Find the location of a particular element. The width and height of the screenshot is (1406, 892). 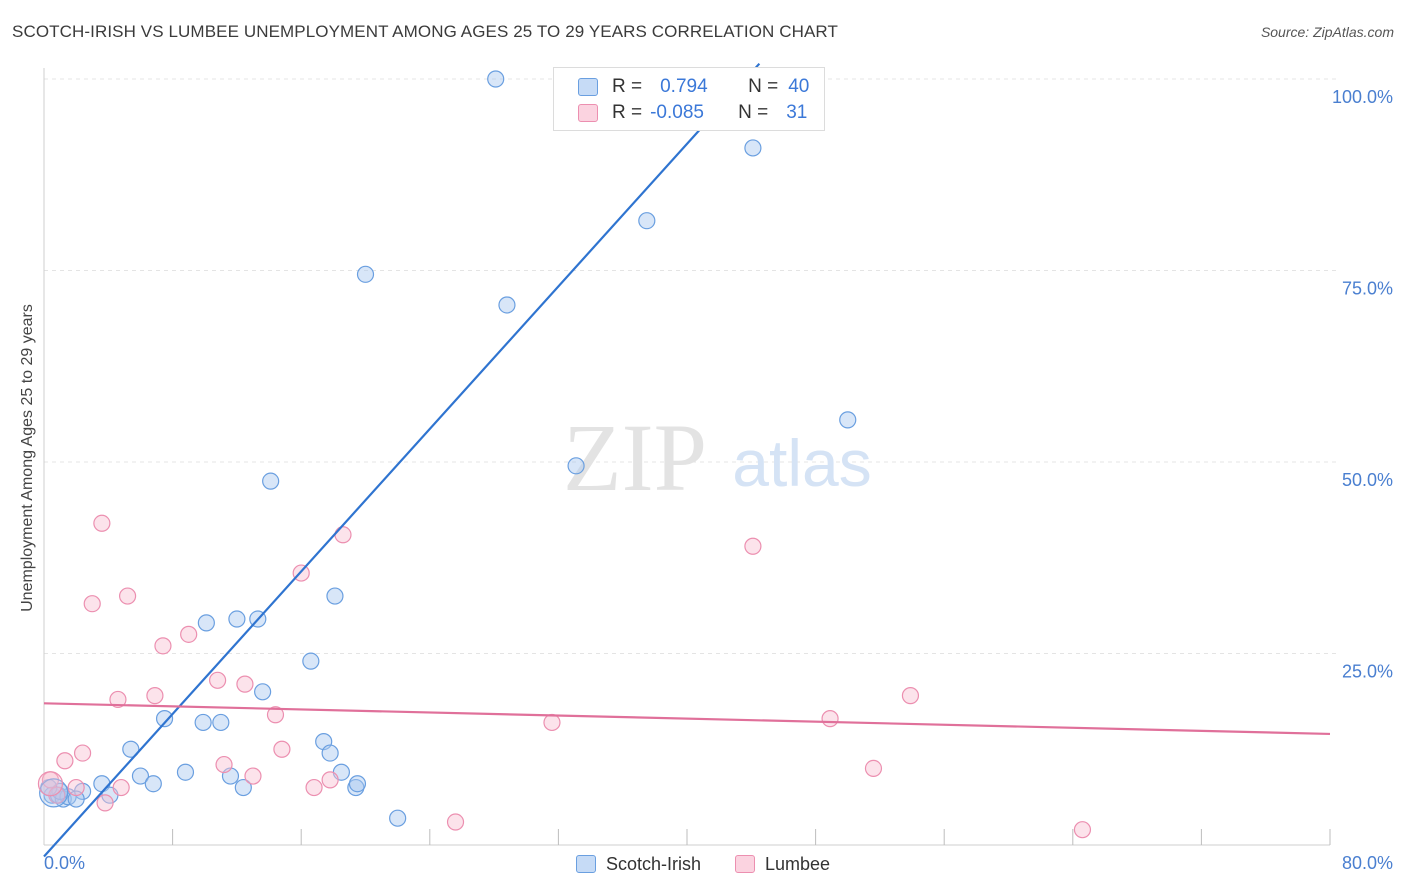

watermark-zip: ZIP is located at coordinates (635, 457).